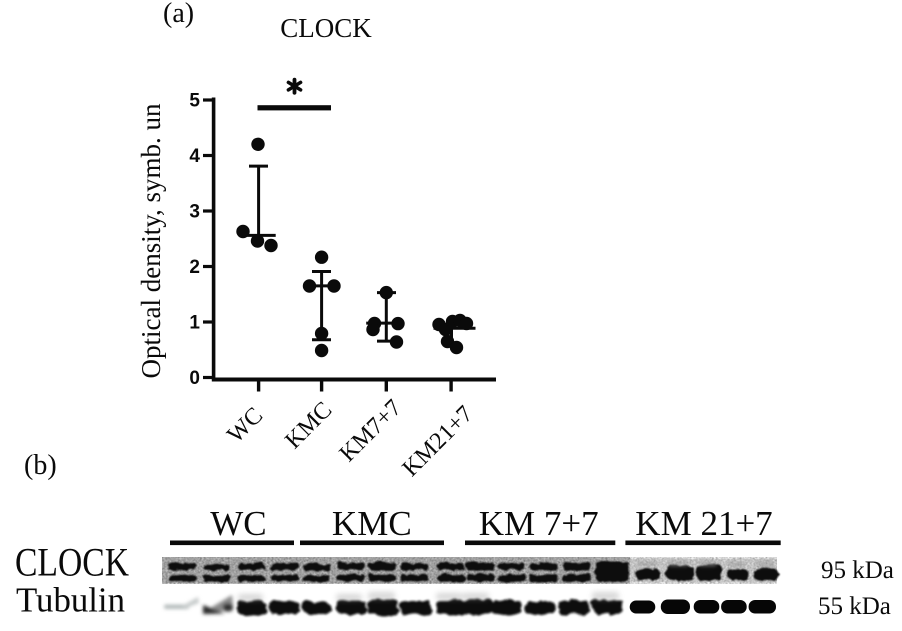  Describe the element at coordinates (151, 240) in the screenshot. I see `svg-text: Optical density, symb. un` at that location.